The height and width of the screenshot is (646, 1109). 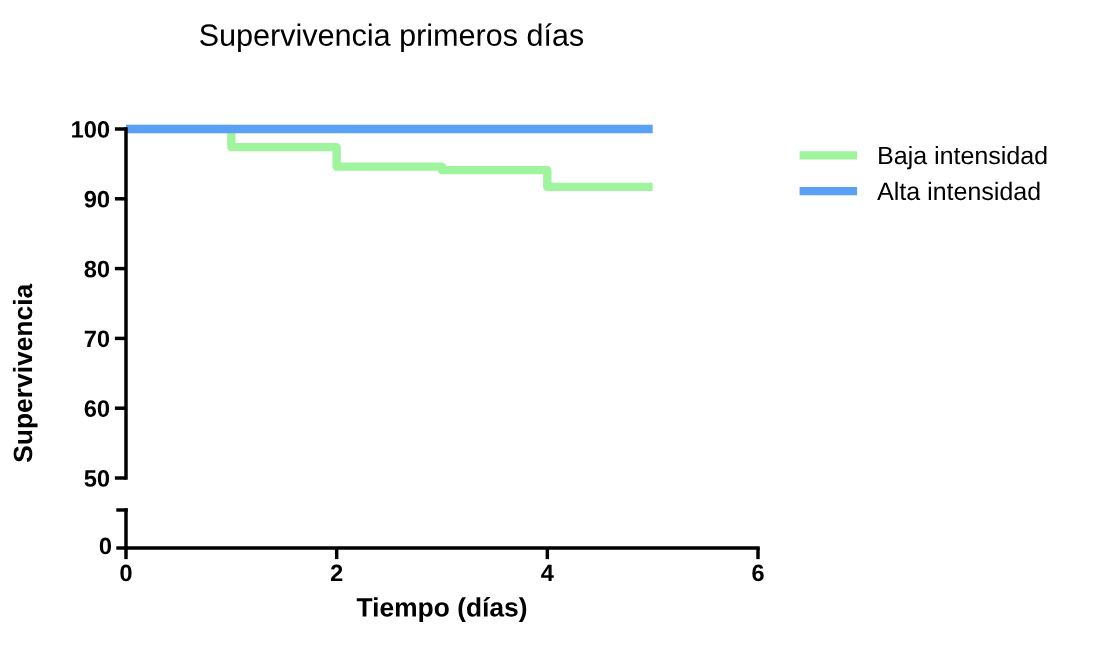 What do you see at coordinates (97, 339) in the screenshot?
I see `y-tick-label: 70` at bounding box center [97, 339].